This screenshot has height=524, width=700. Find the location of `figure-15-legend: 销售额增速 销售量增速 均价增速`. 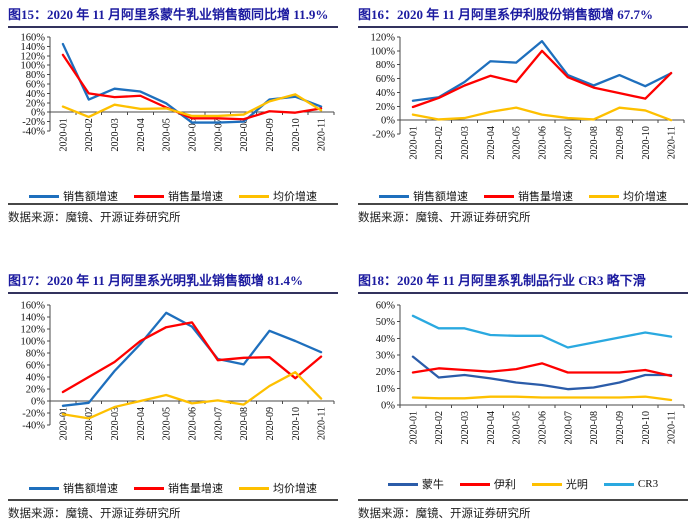

figure-15-legend: 销售额增速 销售量增速 均价增速 is located at coordinates (173, 196).